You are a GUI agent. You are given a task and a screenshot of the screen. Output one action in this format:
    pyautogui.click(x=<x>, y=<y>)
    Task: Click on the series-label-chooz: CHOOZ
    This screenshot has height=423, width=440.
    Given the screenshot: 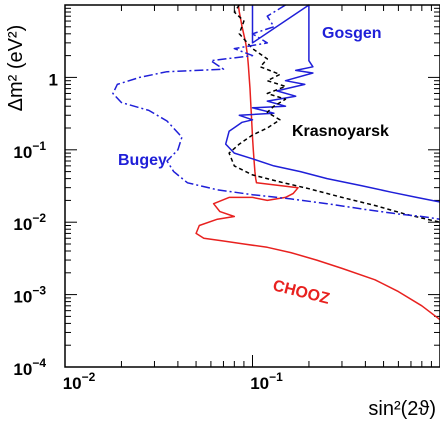 What is the action you would take?
    pyautogui.click(x=301, y=292)
    